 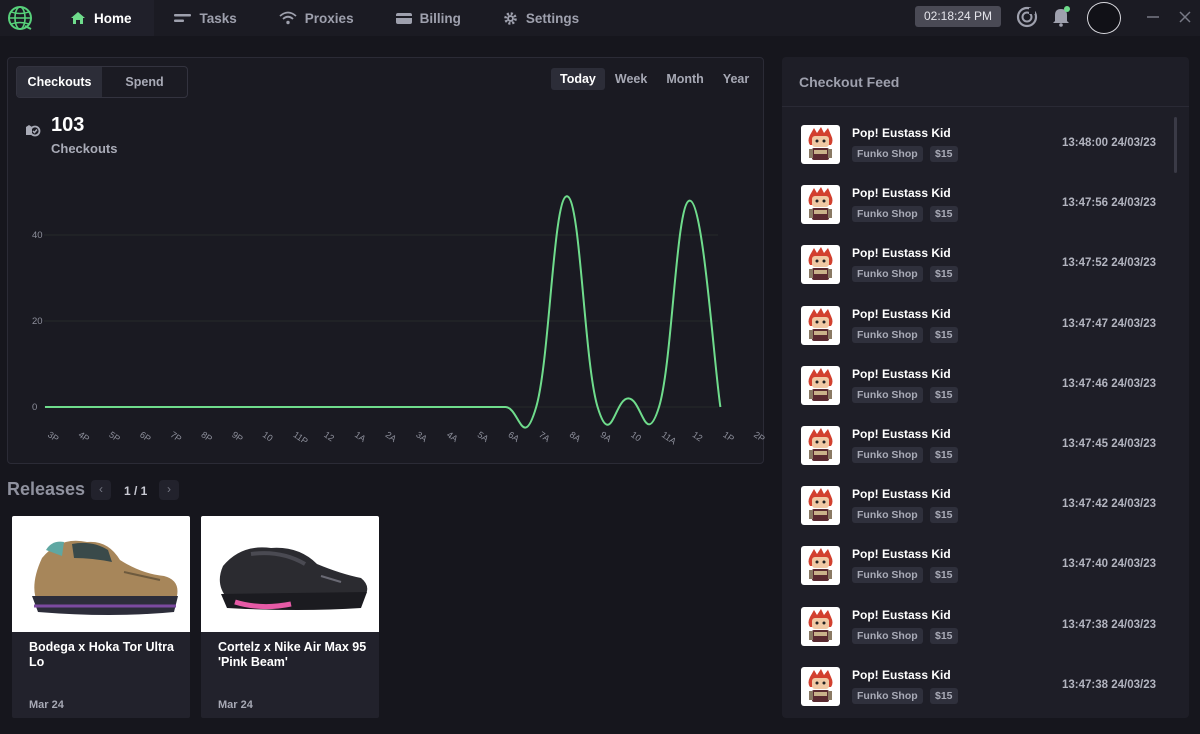 I want to click on checkout-time: 13:47:45 24/03/23, so click(x=1109, y=444).